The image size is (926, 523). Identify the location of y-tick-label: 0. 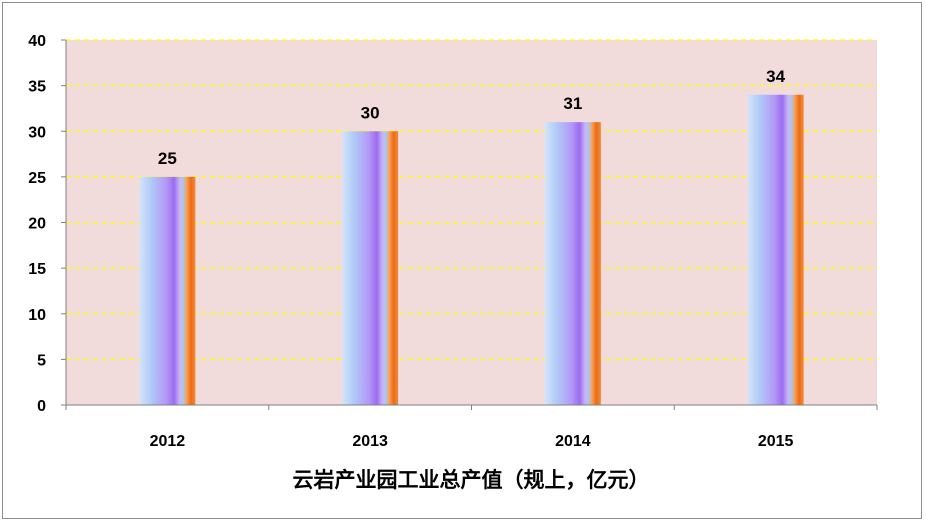
(41, 406).